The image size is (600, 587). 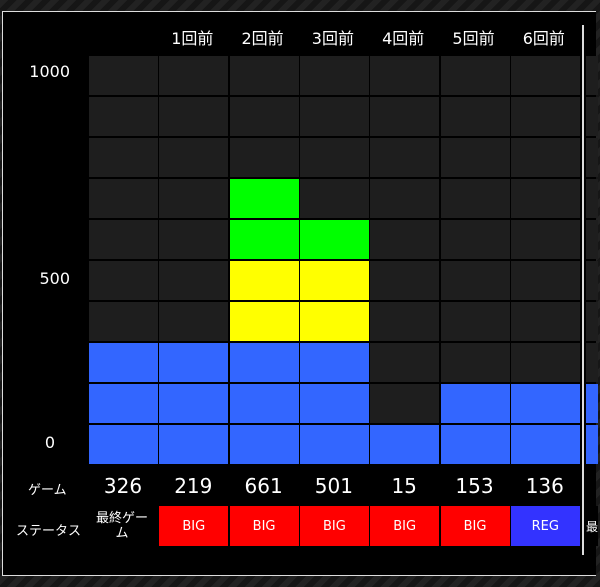 What do you see at coordinates (473, 38) in the screenshot?
I see `column-header: 5回前` at bounding box center [473, 38].